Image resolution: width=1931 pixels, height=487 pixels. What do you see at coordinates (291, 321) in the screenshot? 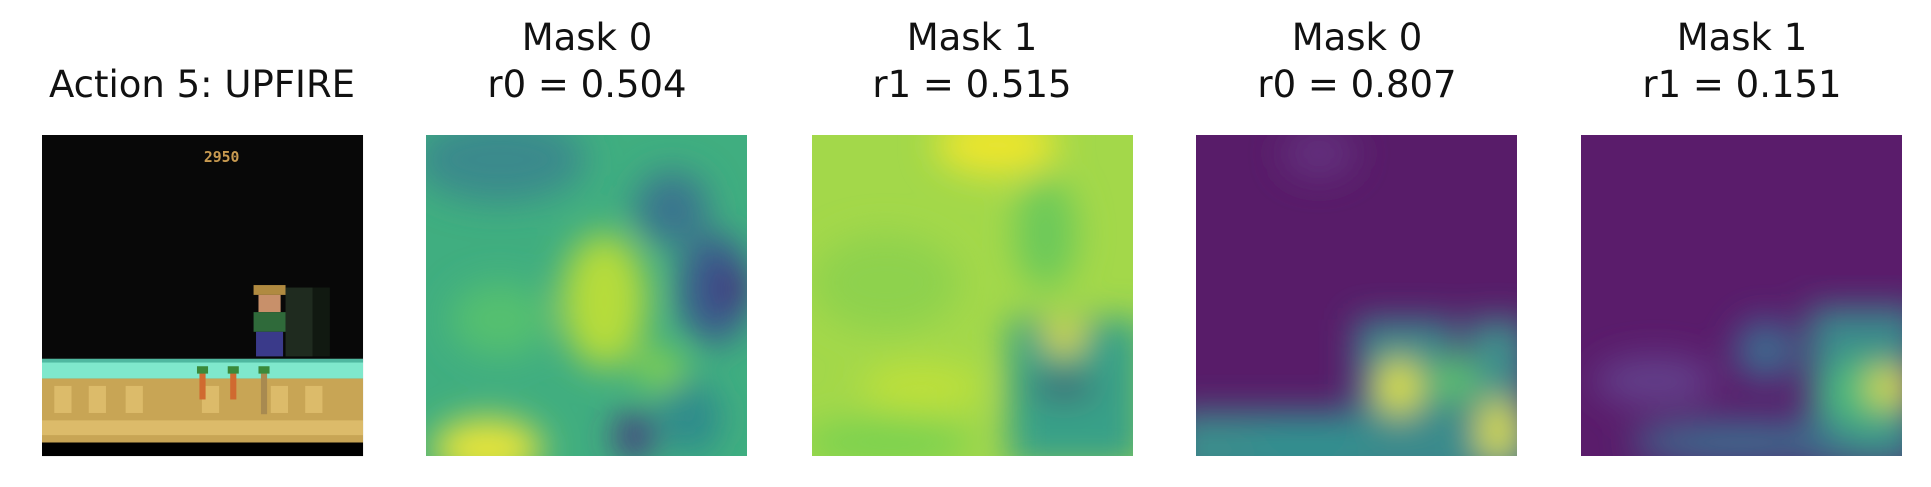
I see `farmer` at bounding box center [291, 321].